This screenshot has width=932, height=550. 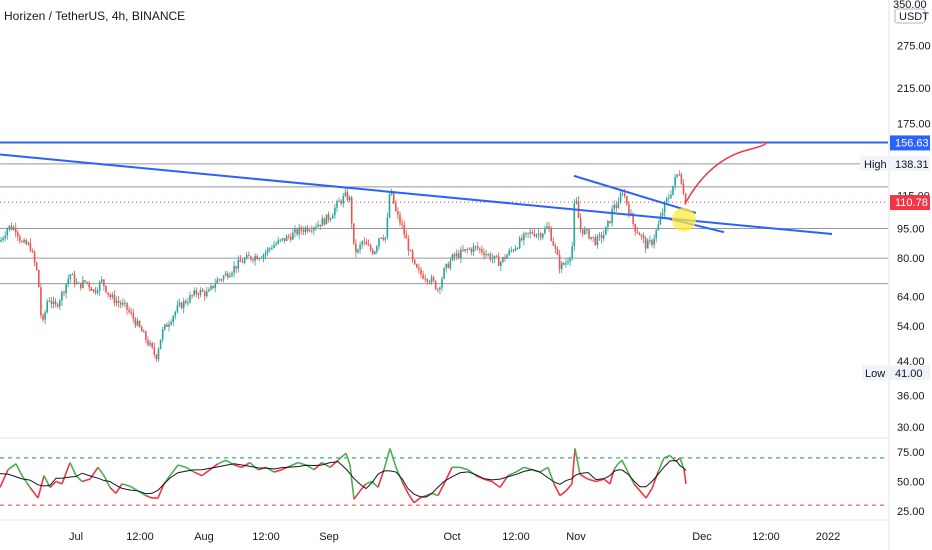 I want to click on rsi-tick-label: 25.00, so click(x=911, y=512).